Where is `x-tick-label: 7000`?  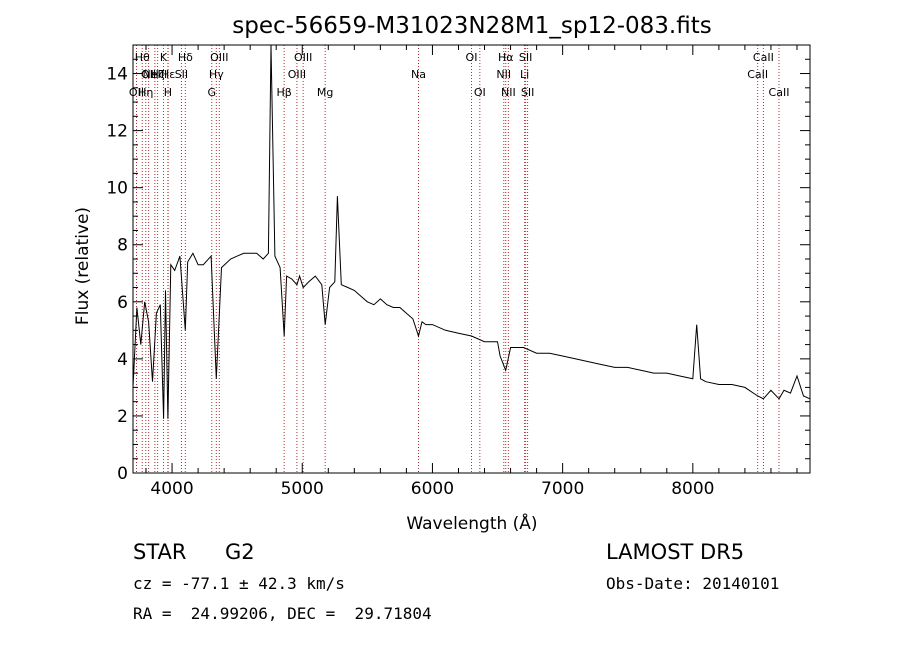
x-tick-label: 7000 is located at coordinates (562, 489).